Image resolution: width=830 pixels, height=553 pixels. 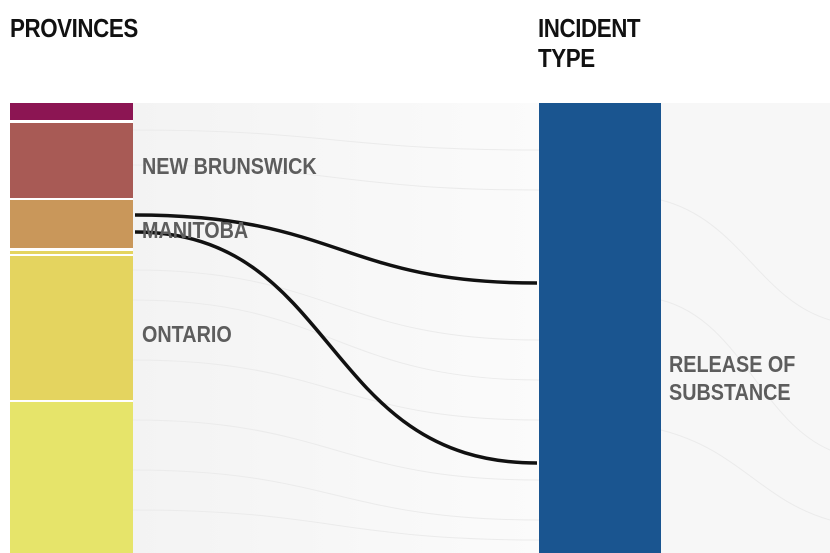 What do you see at coordinates (732, 378) in the screenshot?
I see `label-release-of-substance: RELEASE OF SUBSTANCE` at bounding box center [732, 378].